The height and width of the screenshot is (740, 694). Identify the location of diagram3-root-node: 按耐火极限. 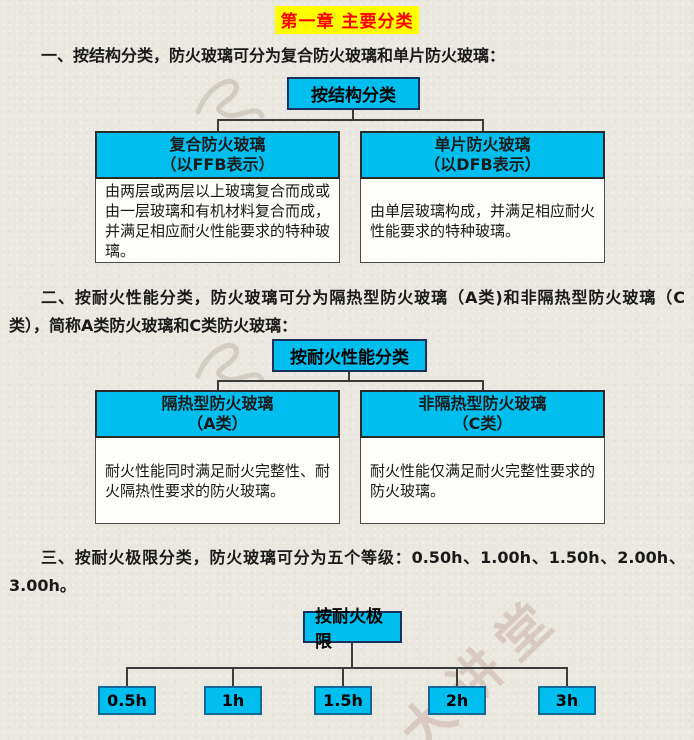
(352, 629).